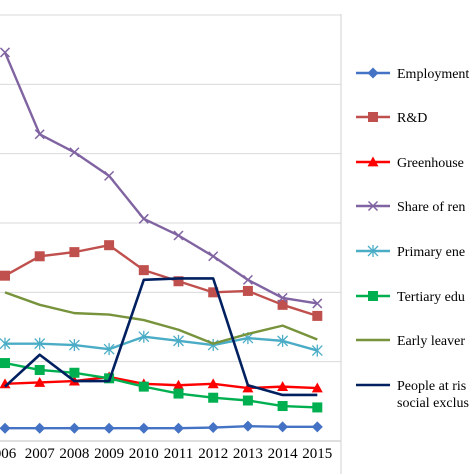 The height and width of the screenshot is (474, 474). Describe the element at coordinates (74, 454) in the screenshot. I see `x-tick-label-2008: 2008` at that location.